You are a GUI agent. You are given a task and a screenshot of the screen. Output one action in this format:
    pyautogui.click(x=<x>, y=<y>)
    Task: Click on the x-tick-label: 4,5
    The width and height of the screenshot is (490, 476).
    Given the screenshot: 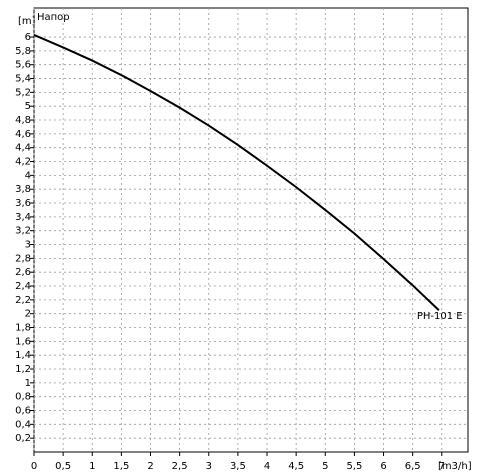 What is the action you would take?
    pyautogui.click(x=296, y=466)
    